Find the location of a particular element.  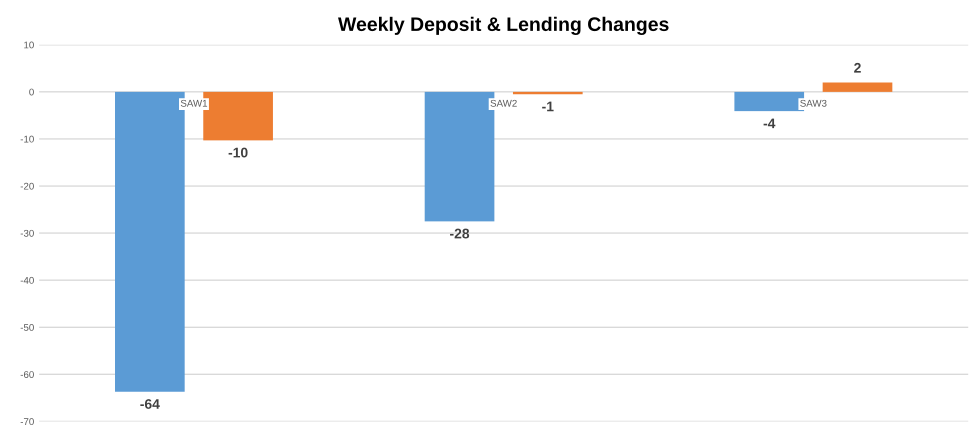

chart-title: Weekly Deposit & Lending Changes is located at coordinates (503, 26).